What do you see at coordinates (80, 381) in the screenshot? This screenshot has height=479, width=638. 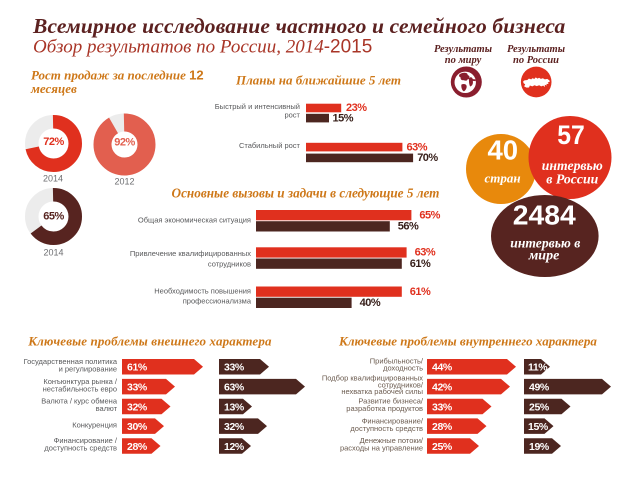 I see `svg-text: Конъюнктура рынка /` at bounding box center [80, 381].